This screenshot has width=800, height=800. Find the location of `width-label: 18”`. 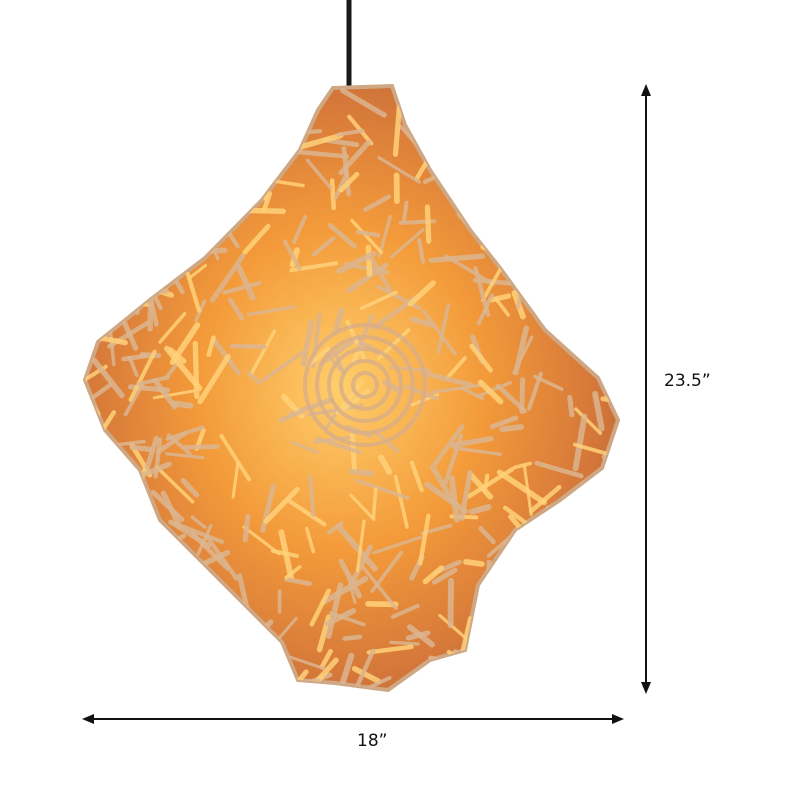

width-label: 18” is located at coordinates (372, 741).